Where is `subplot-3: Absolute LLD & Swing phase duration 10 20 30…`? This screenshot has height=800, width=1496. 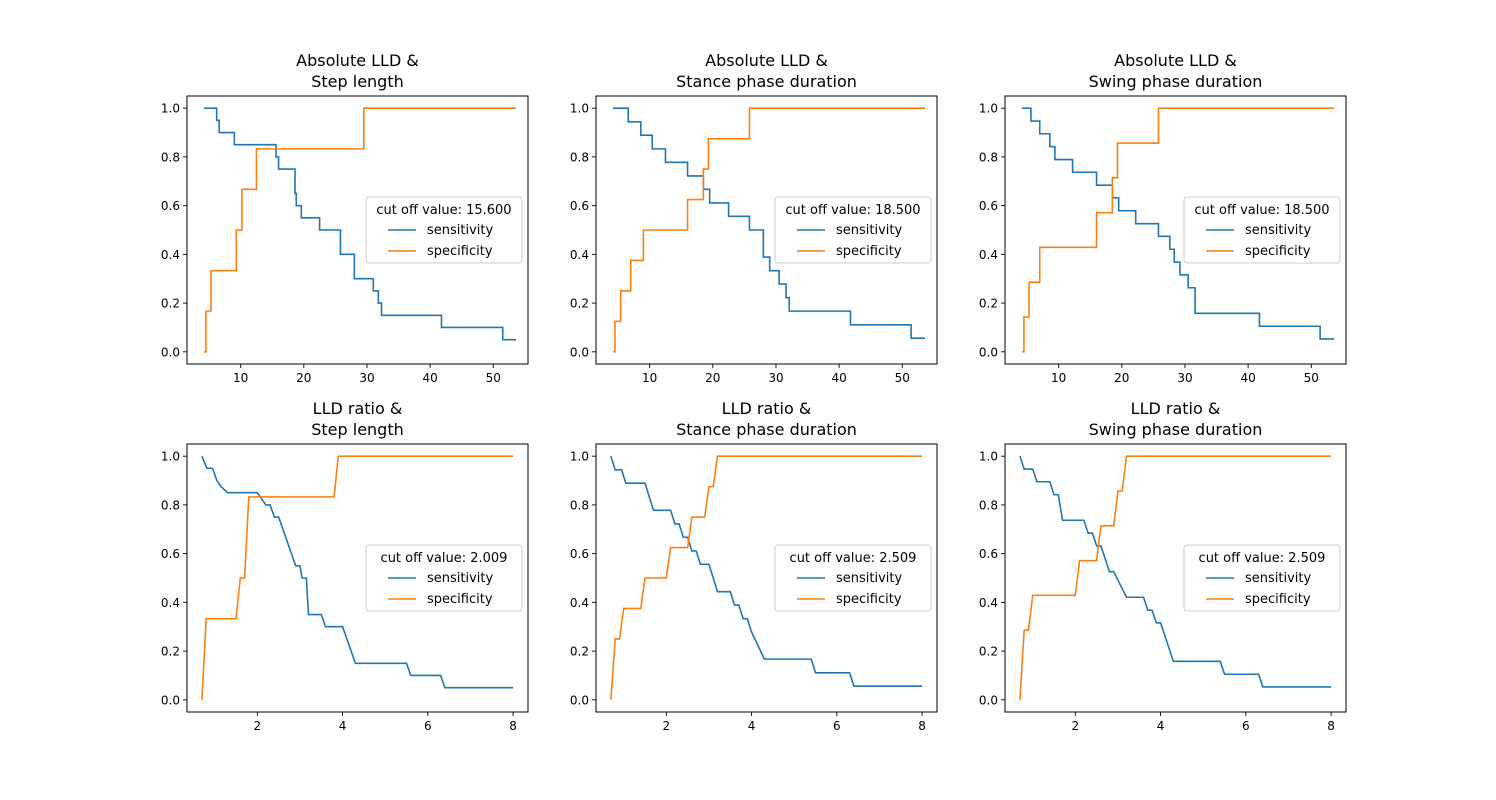 subplot-3: Absolute LLD & Swing phase duration 10 20 30… is located at coordinates (1163, 218).